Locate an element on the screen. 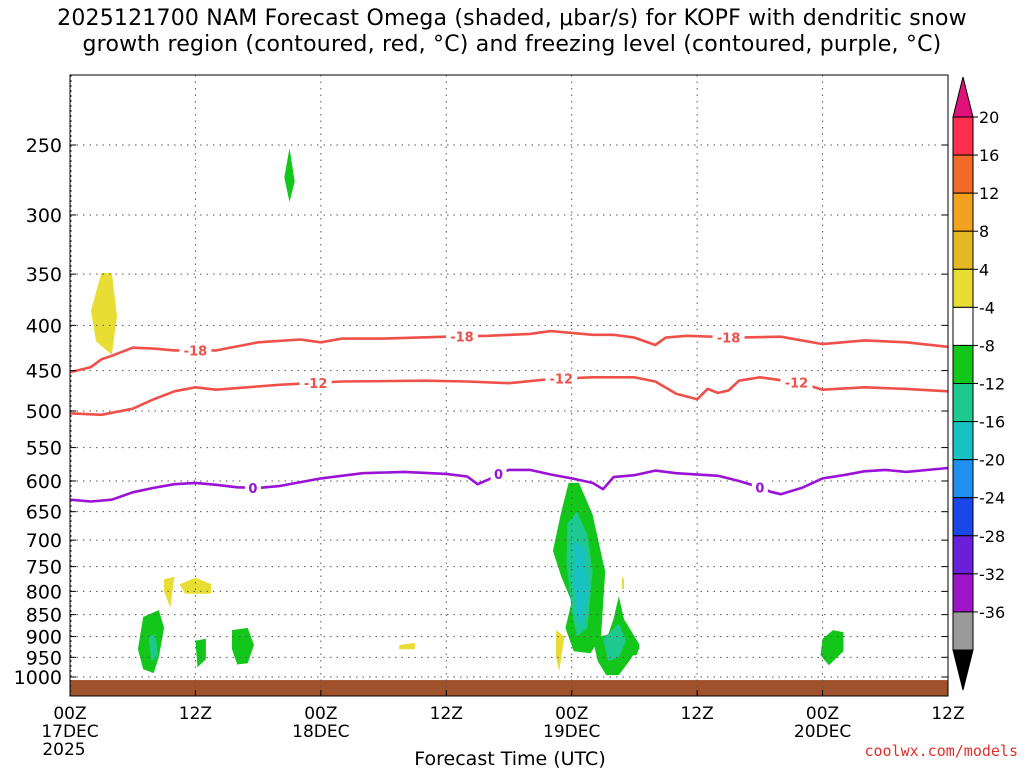 Image resolution: width=1024 pixels, height=768 pixels. colorbar-label-7: -12 is located at coordinates (992, 384).